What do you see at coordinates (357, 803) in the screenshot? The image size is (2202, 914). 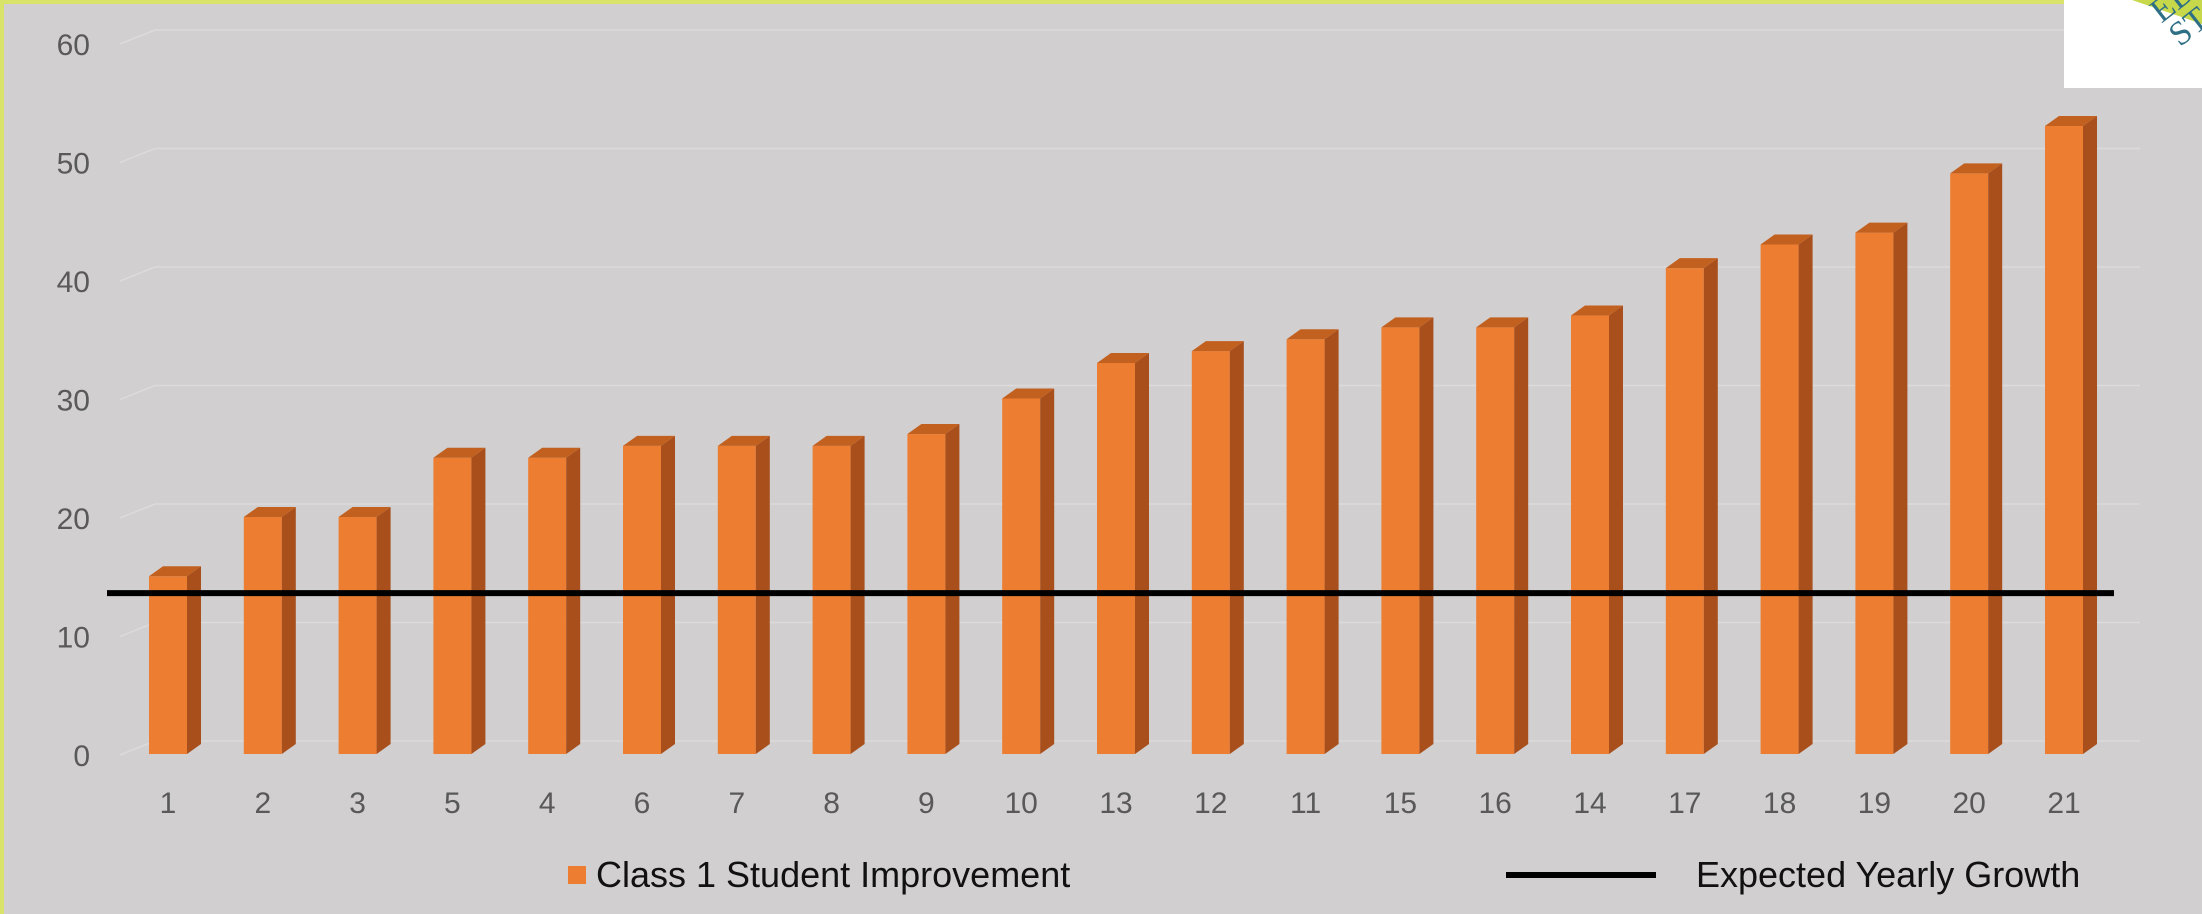 I see `x-tick-label: 3` at bounding box center [357, 803].